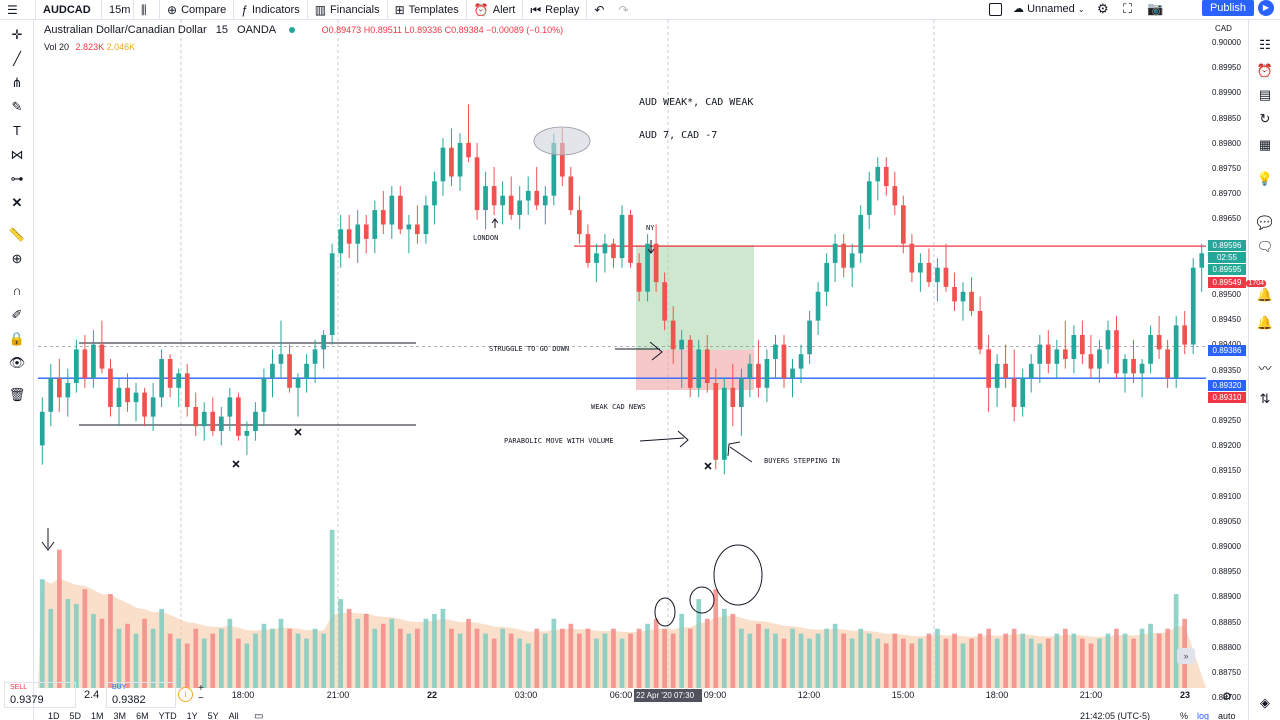 The height and width of the screenshot is (720, 1280). I want to click on minus-icon: −, so click(201, 698).